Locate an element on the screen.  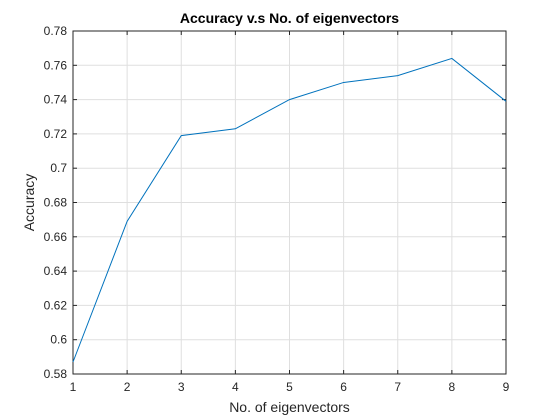
x-tick-label: 3 is located at coordinates (181, 387).